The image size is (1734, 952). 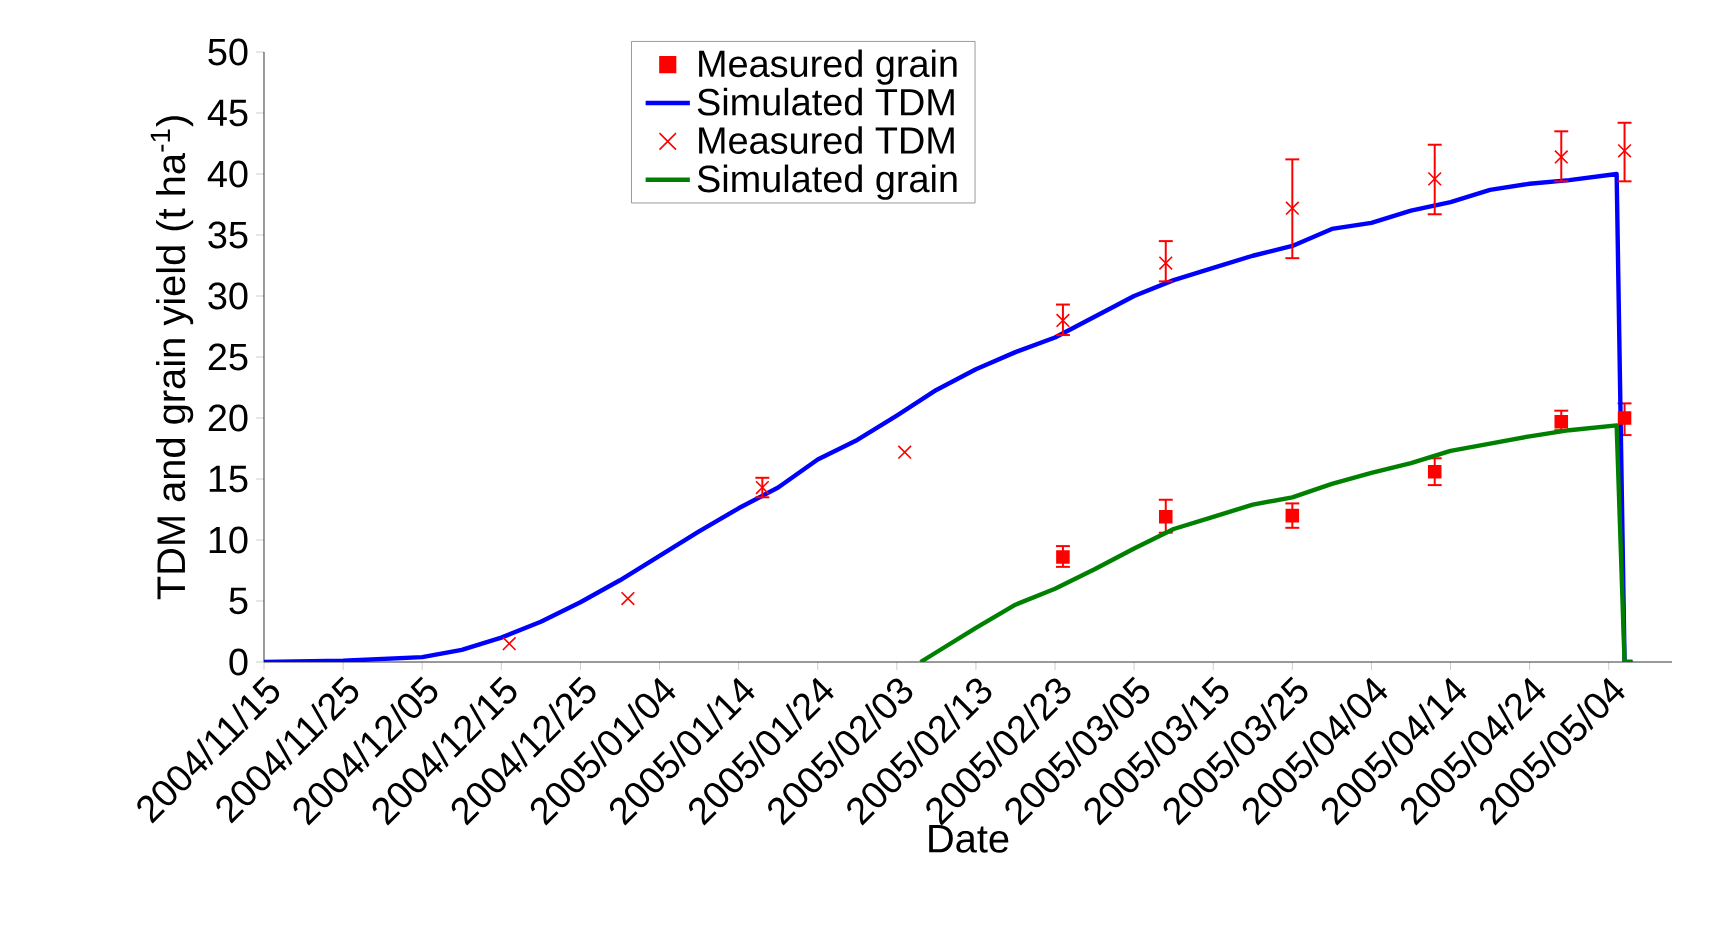 I want to click on y-tick-label: 50, so click(x=228, y=52).